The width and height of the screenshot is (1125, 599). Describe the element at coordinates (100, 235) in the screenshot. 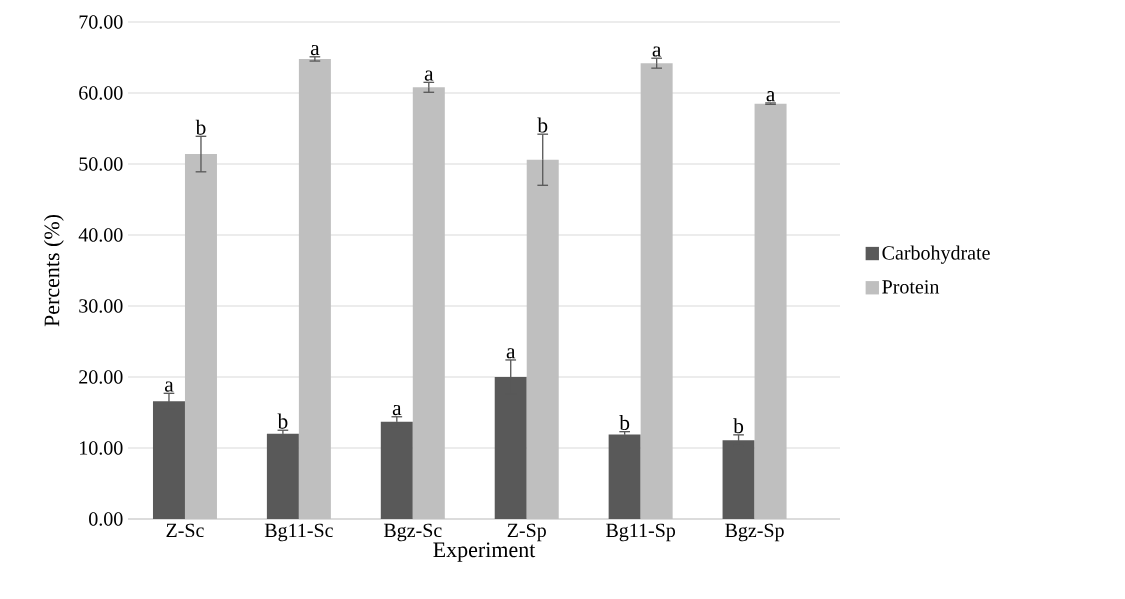

I see `y-tick-label: 40.00` at that location.